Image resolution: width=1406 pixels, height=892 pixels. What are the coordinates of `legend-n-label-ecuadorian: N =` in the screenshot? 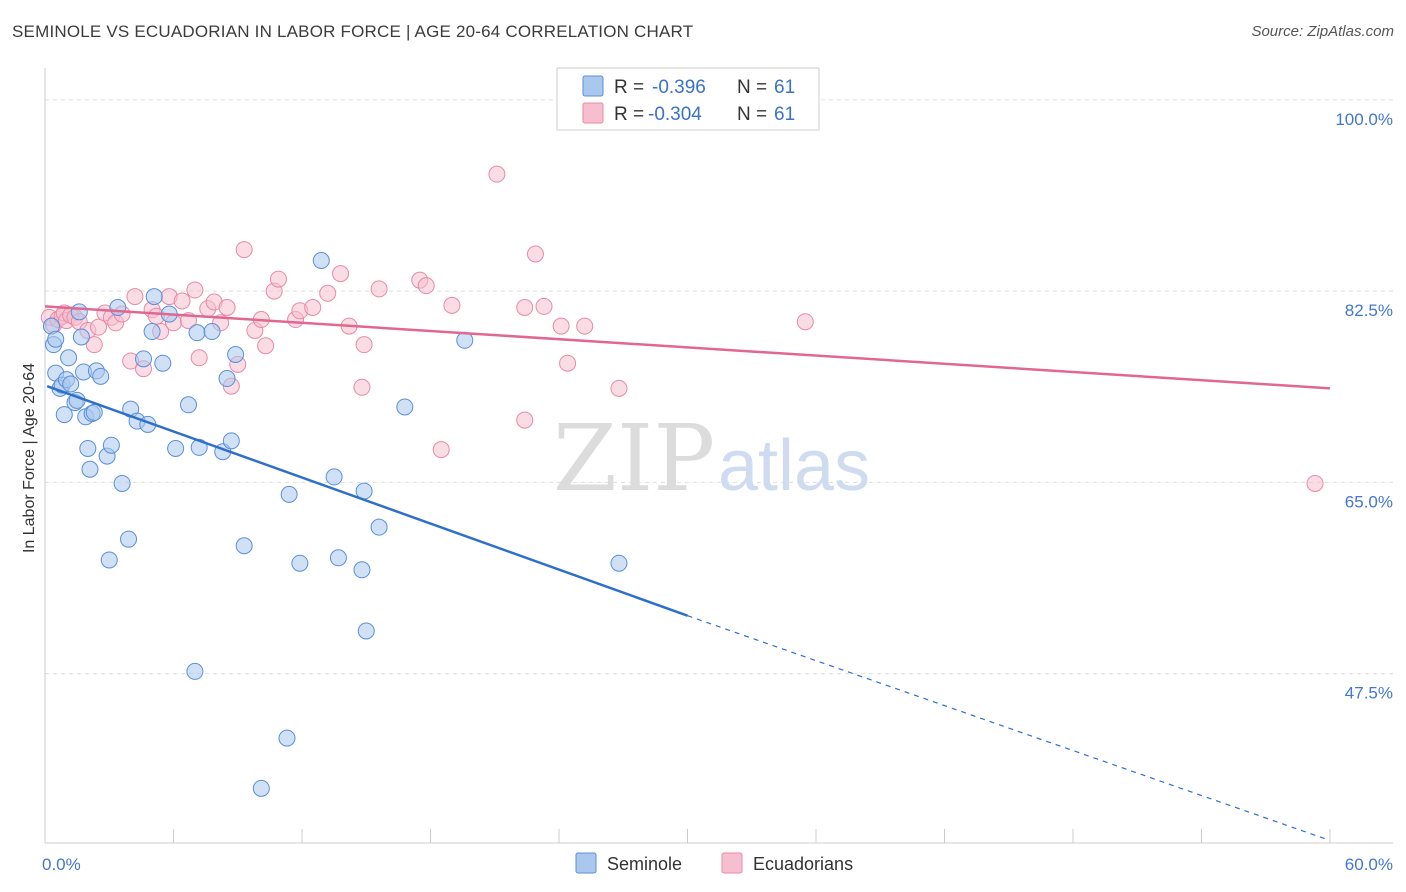 It's located at (752, 114).